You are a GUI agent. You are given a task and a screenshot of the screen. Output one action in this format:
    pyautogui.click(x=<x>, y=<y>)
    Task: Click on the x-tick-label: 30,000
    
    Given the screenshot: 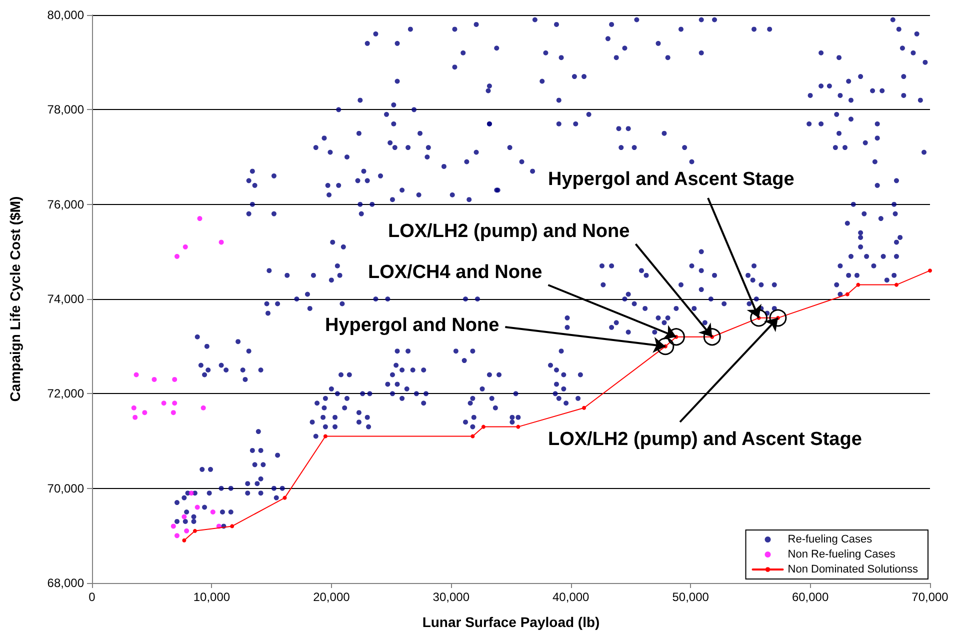 What is the action you would take?
    pyautogui.click(x=451, y=597)
    